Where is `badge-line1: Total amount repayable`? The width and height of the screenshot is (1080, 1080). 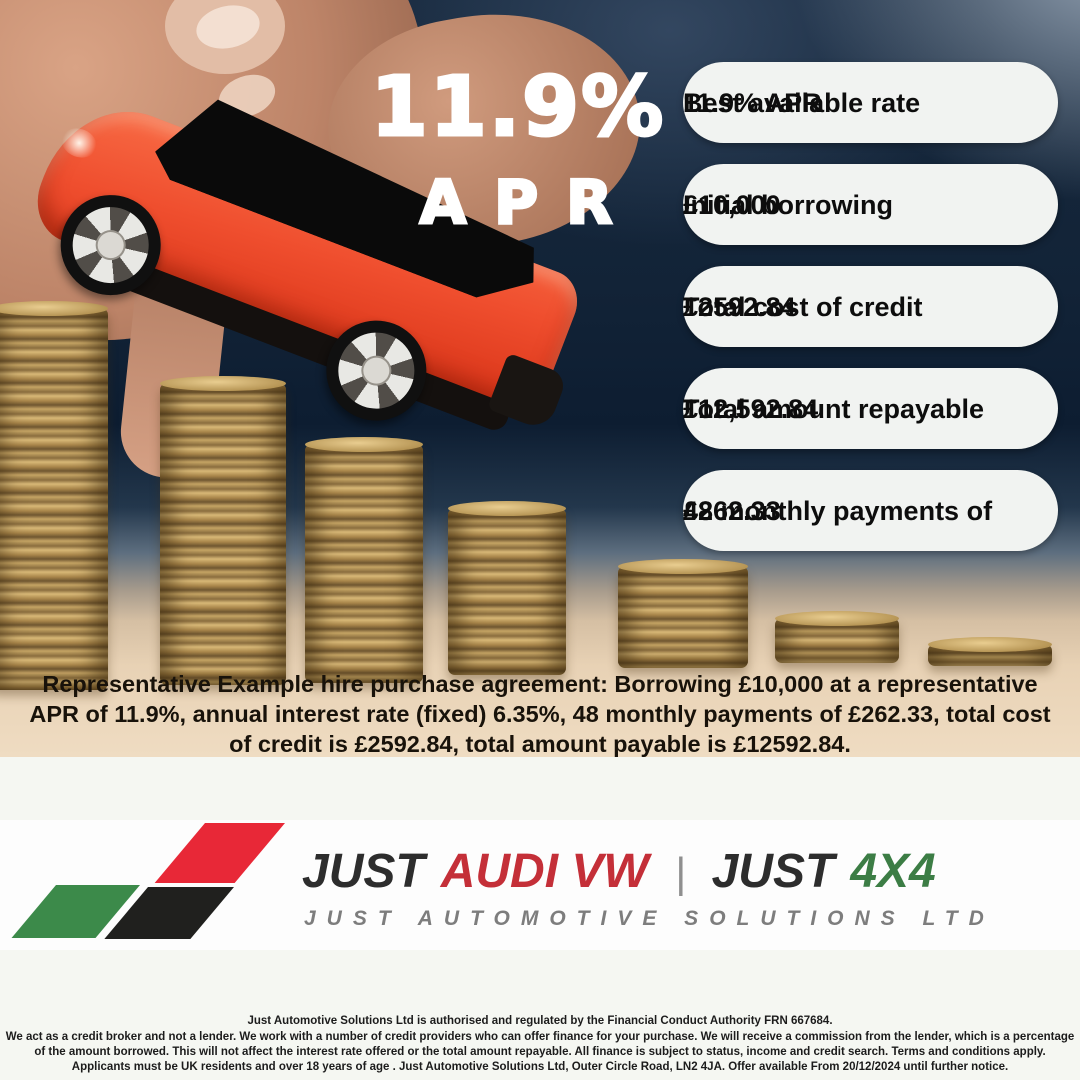
badge-line1: Total amount repayable is located at coordinates (834, 408).